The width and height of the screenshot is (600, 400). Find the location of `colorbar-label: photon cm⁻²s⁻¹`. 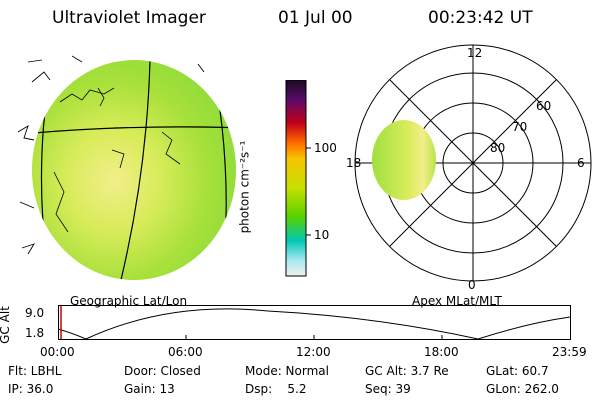

colorbar-label: photon cm⁻²s⁻¹ is located at coordinates (244, 187).